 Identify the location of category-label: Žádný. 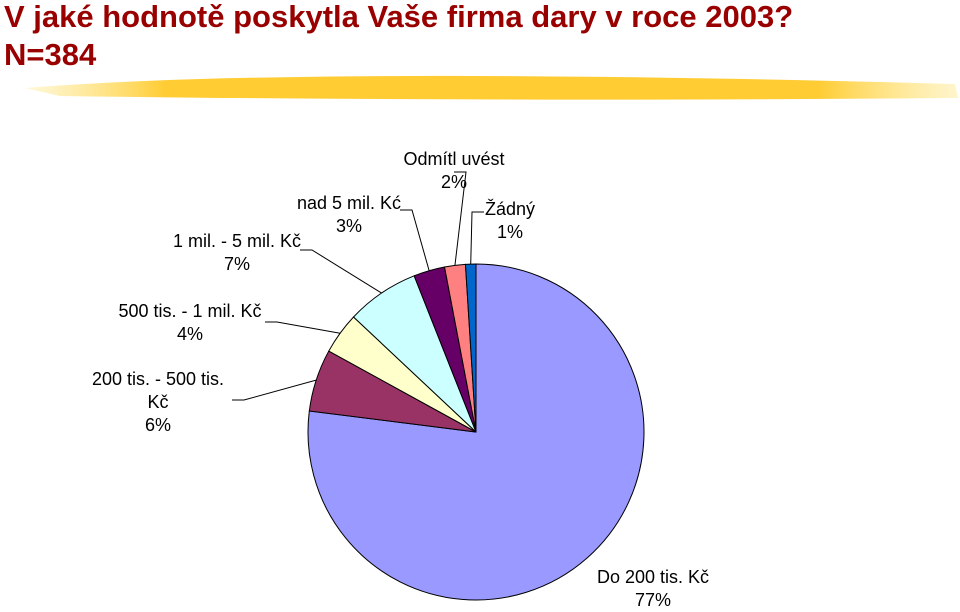
(510, 209).